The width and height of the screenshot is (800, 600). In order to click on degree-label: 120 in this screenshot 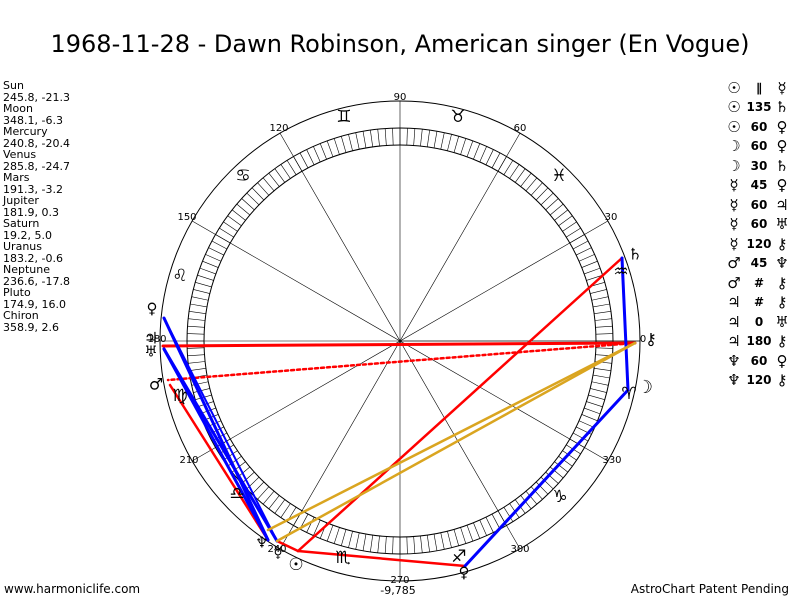, I will do `click(278, 128)`.